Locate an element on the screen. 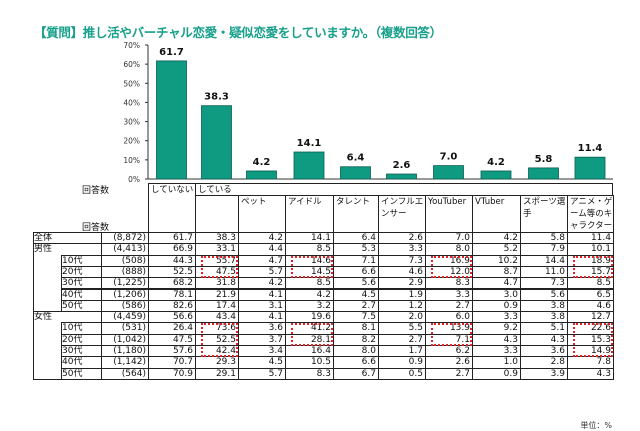 The height and width of the screenshot is (431, 640). y-tick-label: 70% is located at coordinates (131, 45).